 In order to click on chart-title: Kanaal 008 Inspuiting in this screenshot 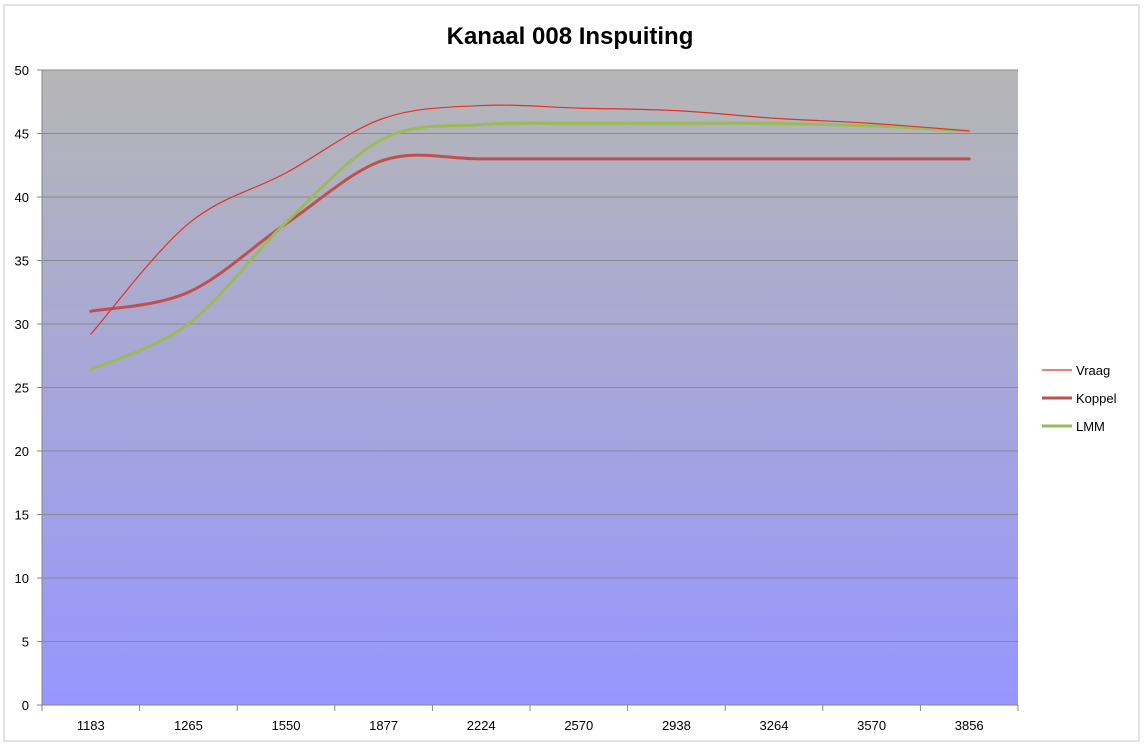, I will do `click(570, 36)`.